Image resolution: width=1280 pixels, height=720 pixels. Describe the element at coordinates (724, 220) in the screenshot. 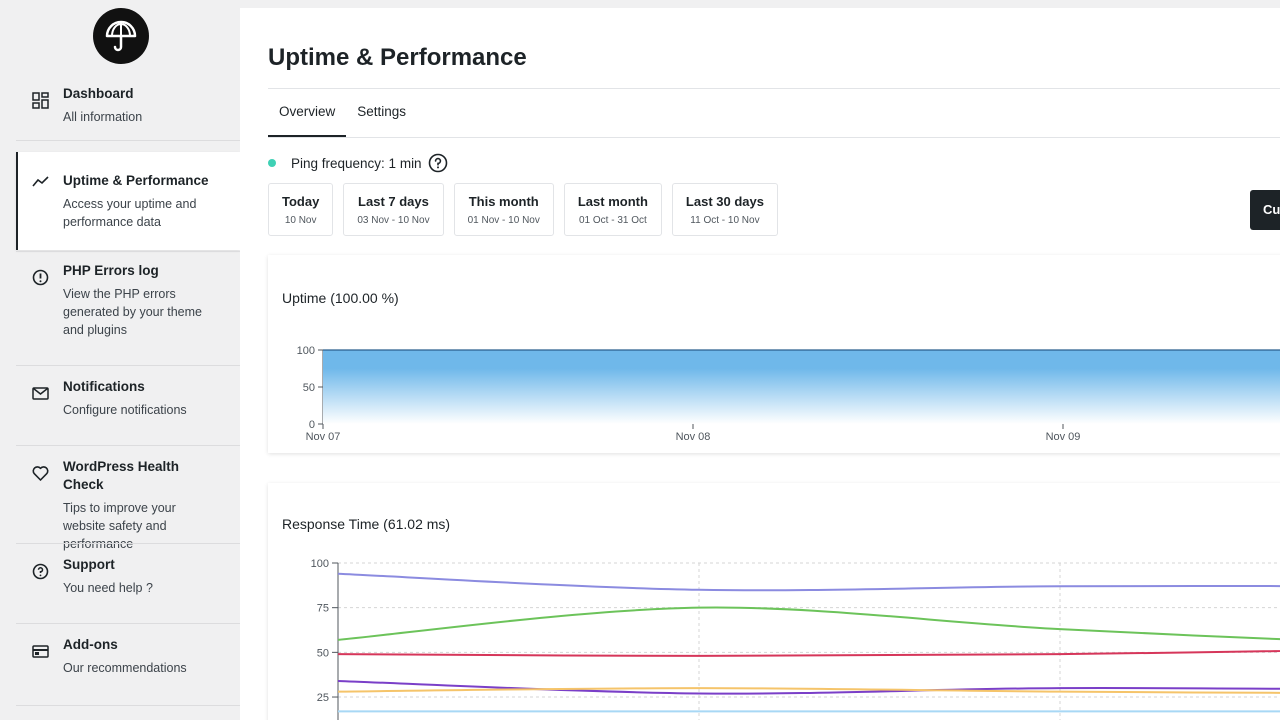

I see `range-dates: 11 Oct - 10 Nov` at that location.